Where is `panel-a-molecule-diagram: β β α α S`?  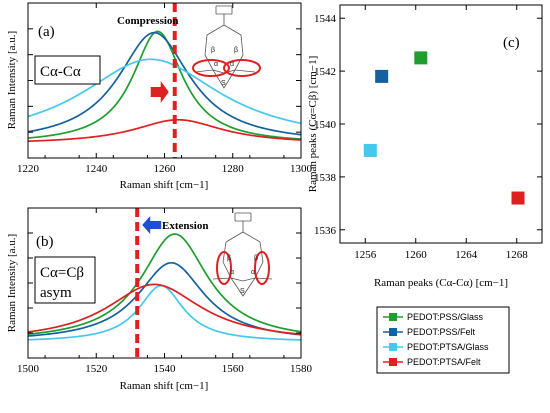 panel-a-molecule-diagram: β β α α S is located at coordinates (226, 47).